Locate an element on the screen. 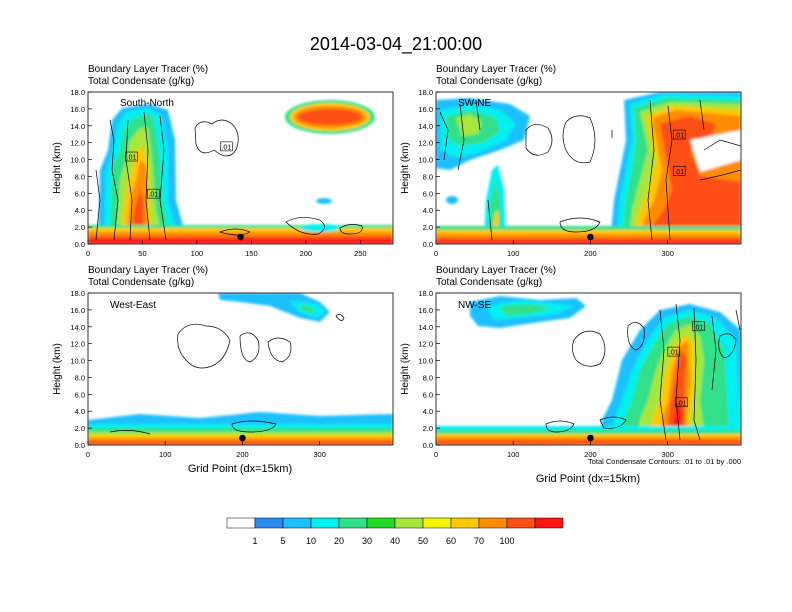  panel-label: South-North is located at coordinates (147, 103).